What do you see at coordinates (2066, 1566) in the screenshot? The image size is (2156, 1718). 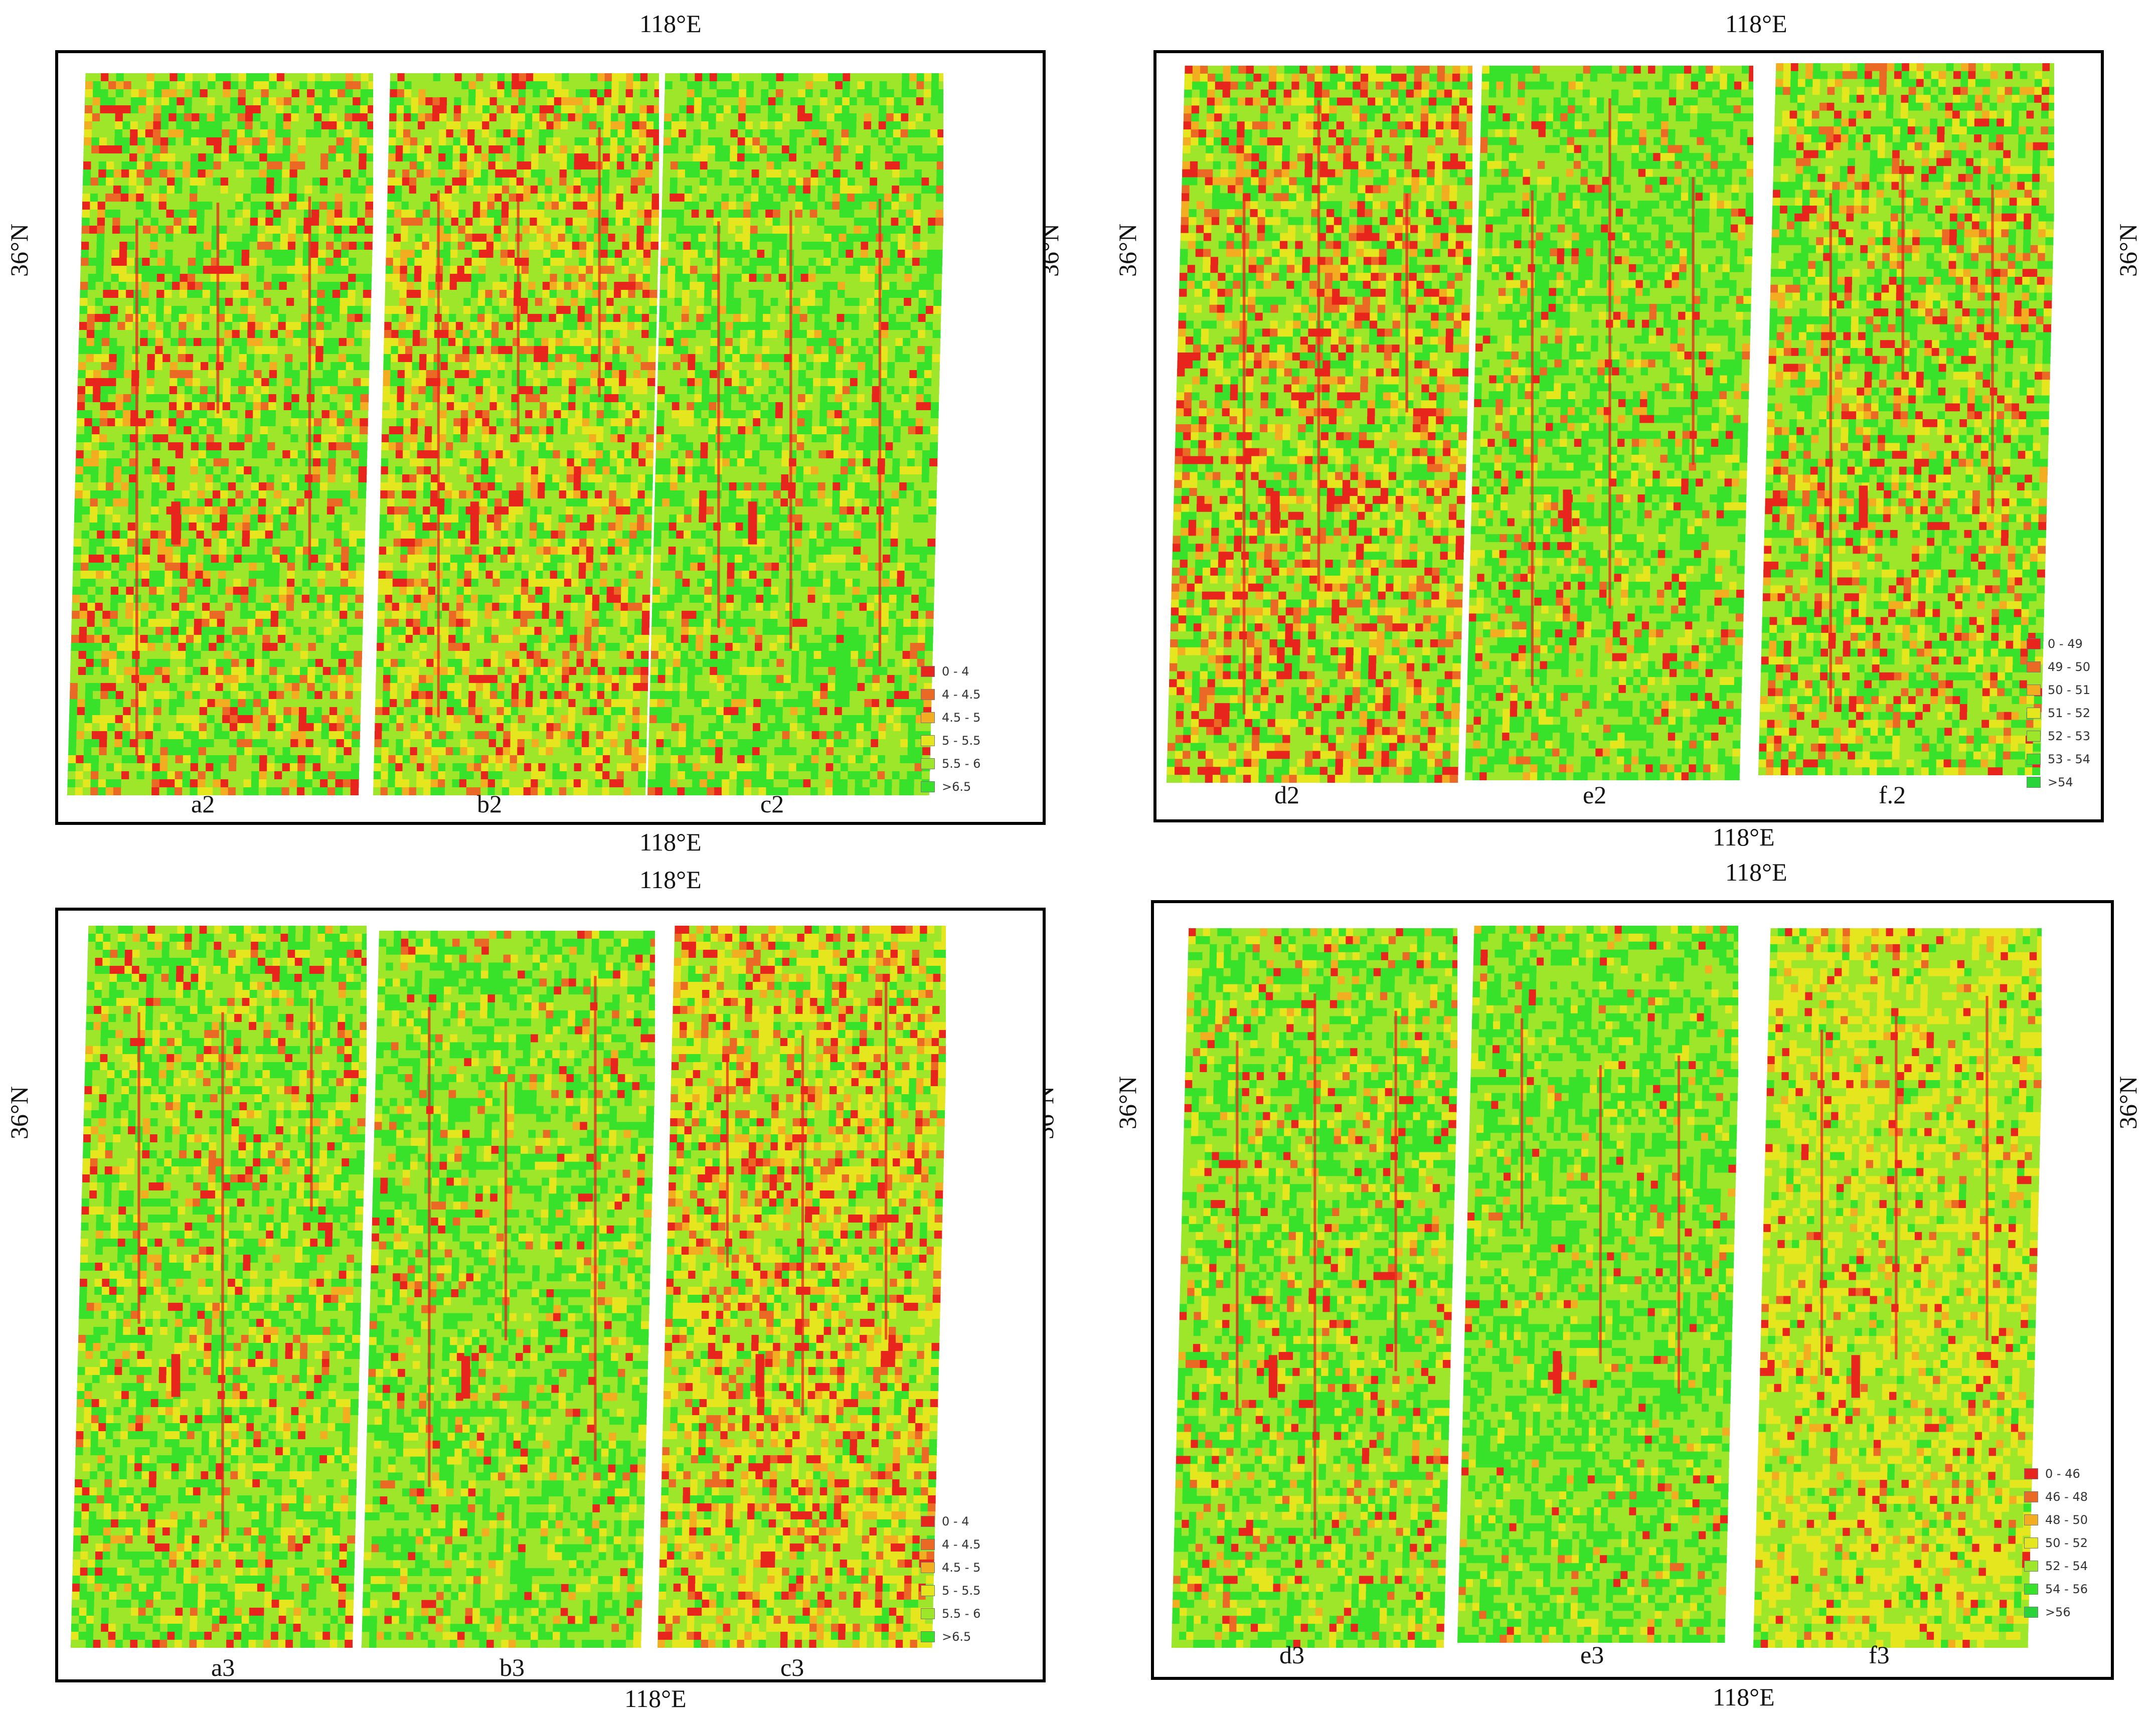 I see `legend-label: 52 - 54` at bounding box center [2066, 1566].